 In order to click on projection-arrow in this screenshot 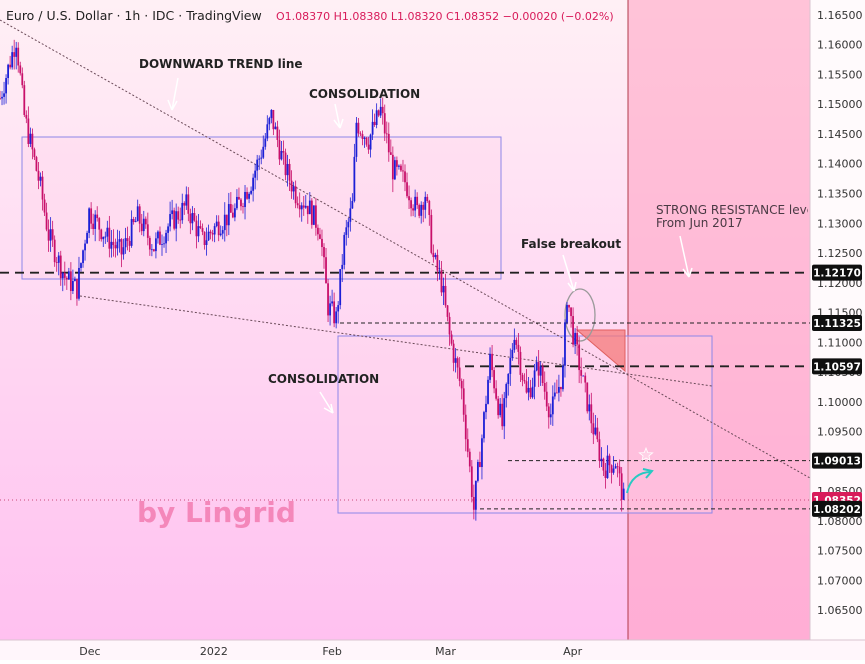, I will do `click(639, 482)`.